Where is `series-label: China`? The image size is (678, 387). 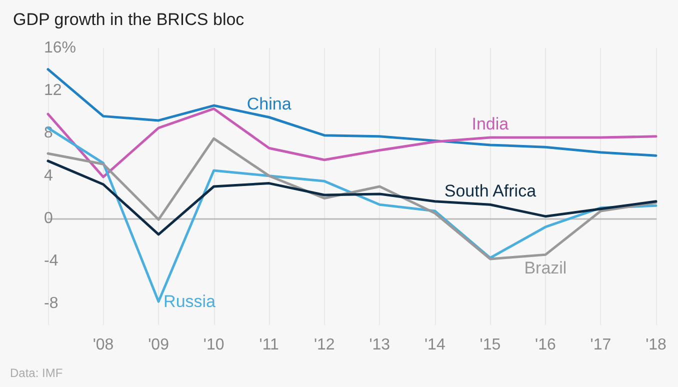
series-label: China is located at coordinates (269, 104).